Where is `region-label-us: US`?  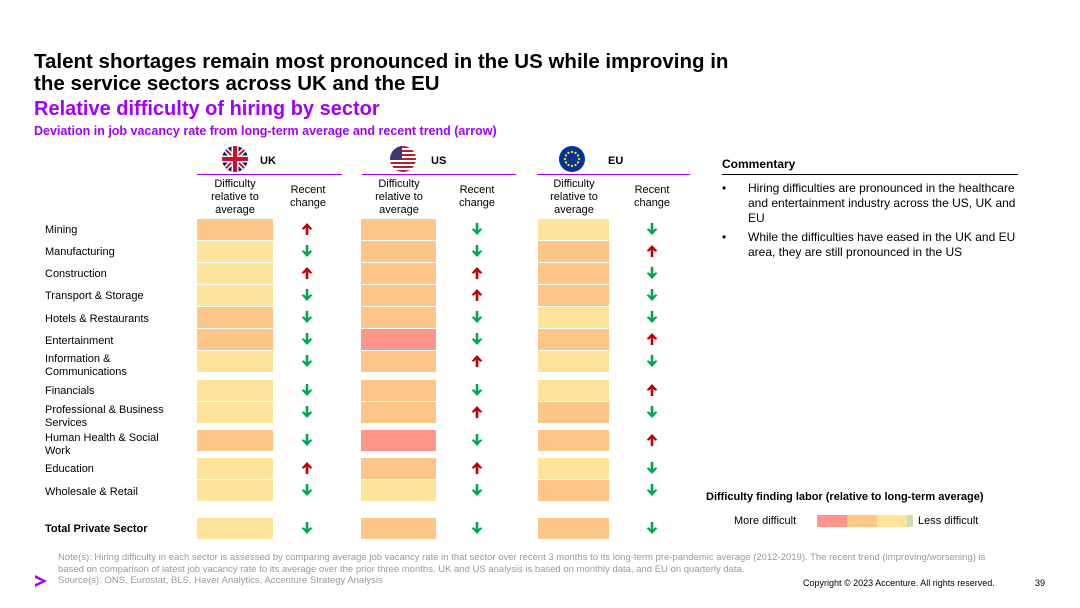
region-label-us: US is located at coordinates (439, 161).